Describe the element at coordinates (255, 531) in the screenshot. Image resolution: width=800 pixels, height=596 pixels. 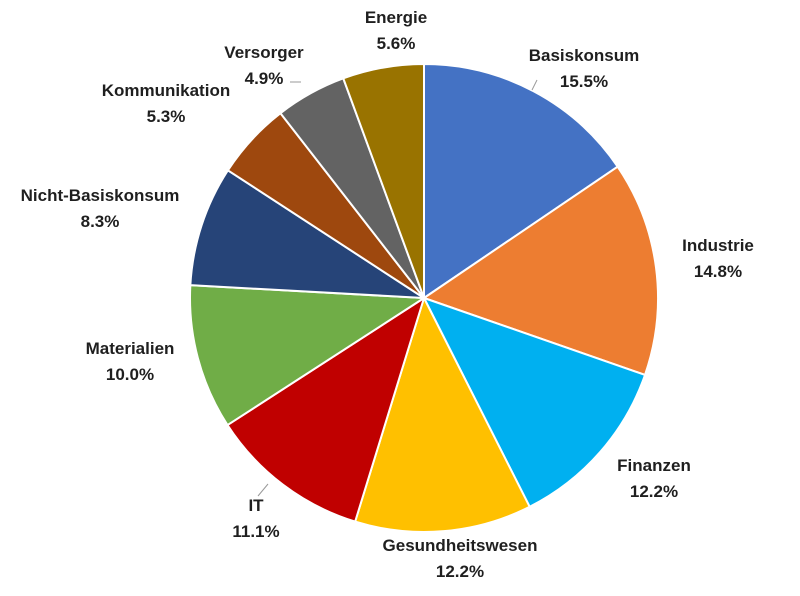
I see `slice-value-label: 11.1%` at that location.